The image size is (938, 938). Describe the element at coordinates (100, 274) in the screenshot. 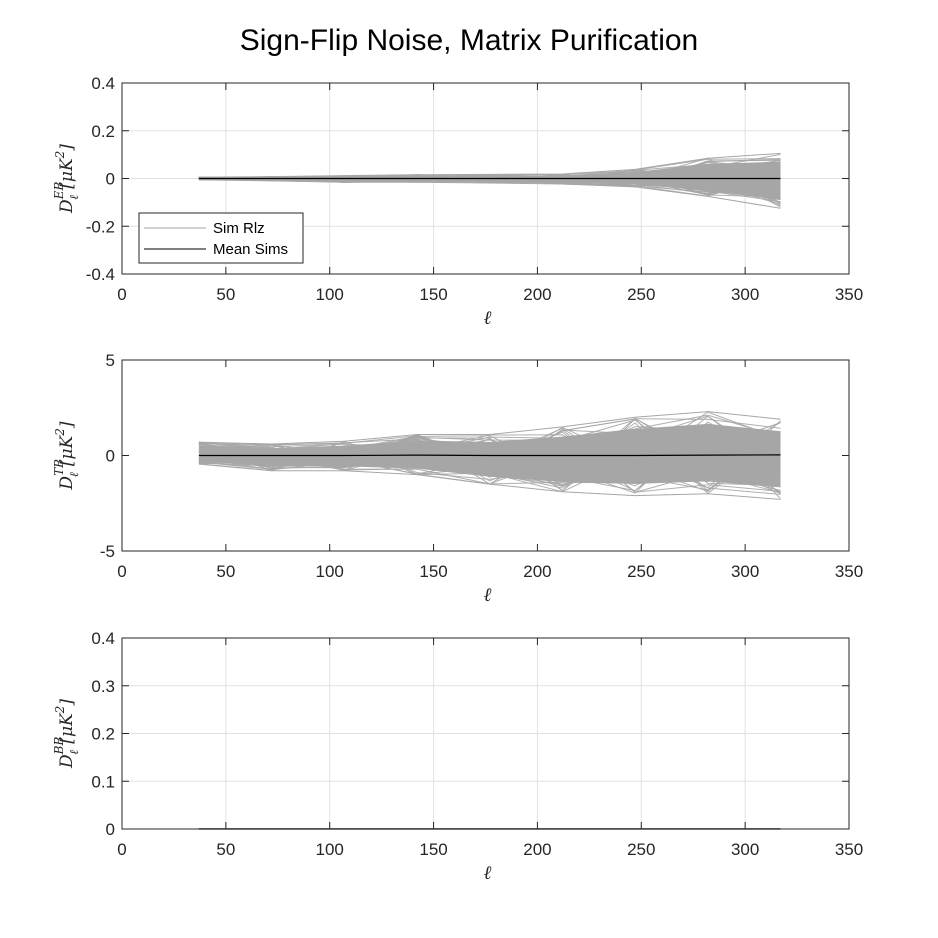

I see `y-tick-label: -0.4` at that location.